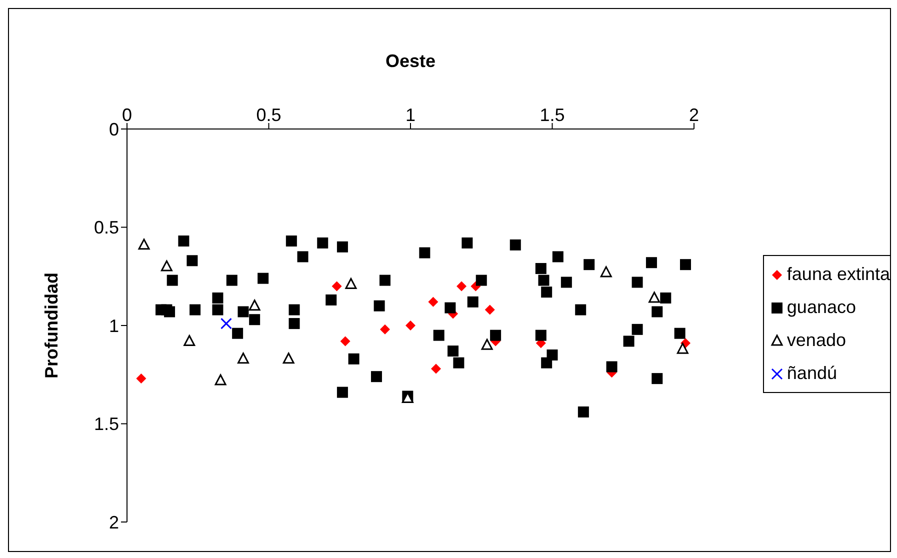 The height and width of the screenshot is (558, 897). Describe the element at coordinates (51, 325) in the screenshot. I see `y-axis-title: Profundidad` at that location.